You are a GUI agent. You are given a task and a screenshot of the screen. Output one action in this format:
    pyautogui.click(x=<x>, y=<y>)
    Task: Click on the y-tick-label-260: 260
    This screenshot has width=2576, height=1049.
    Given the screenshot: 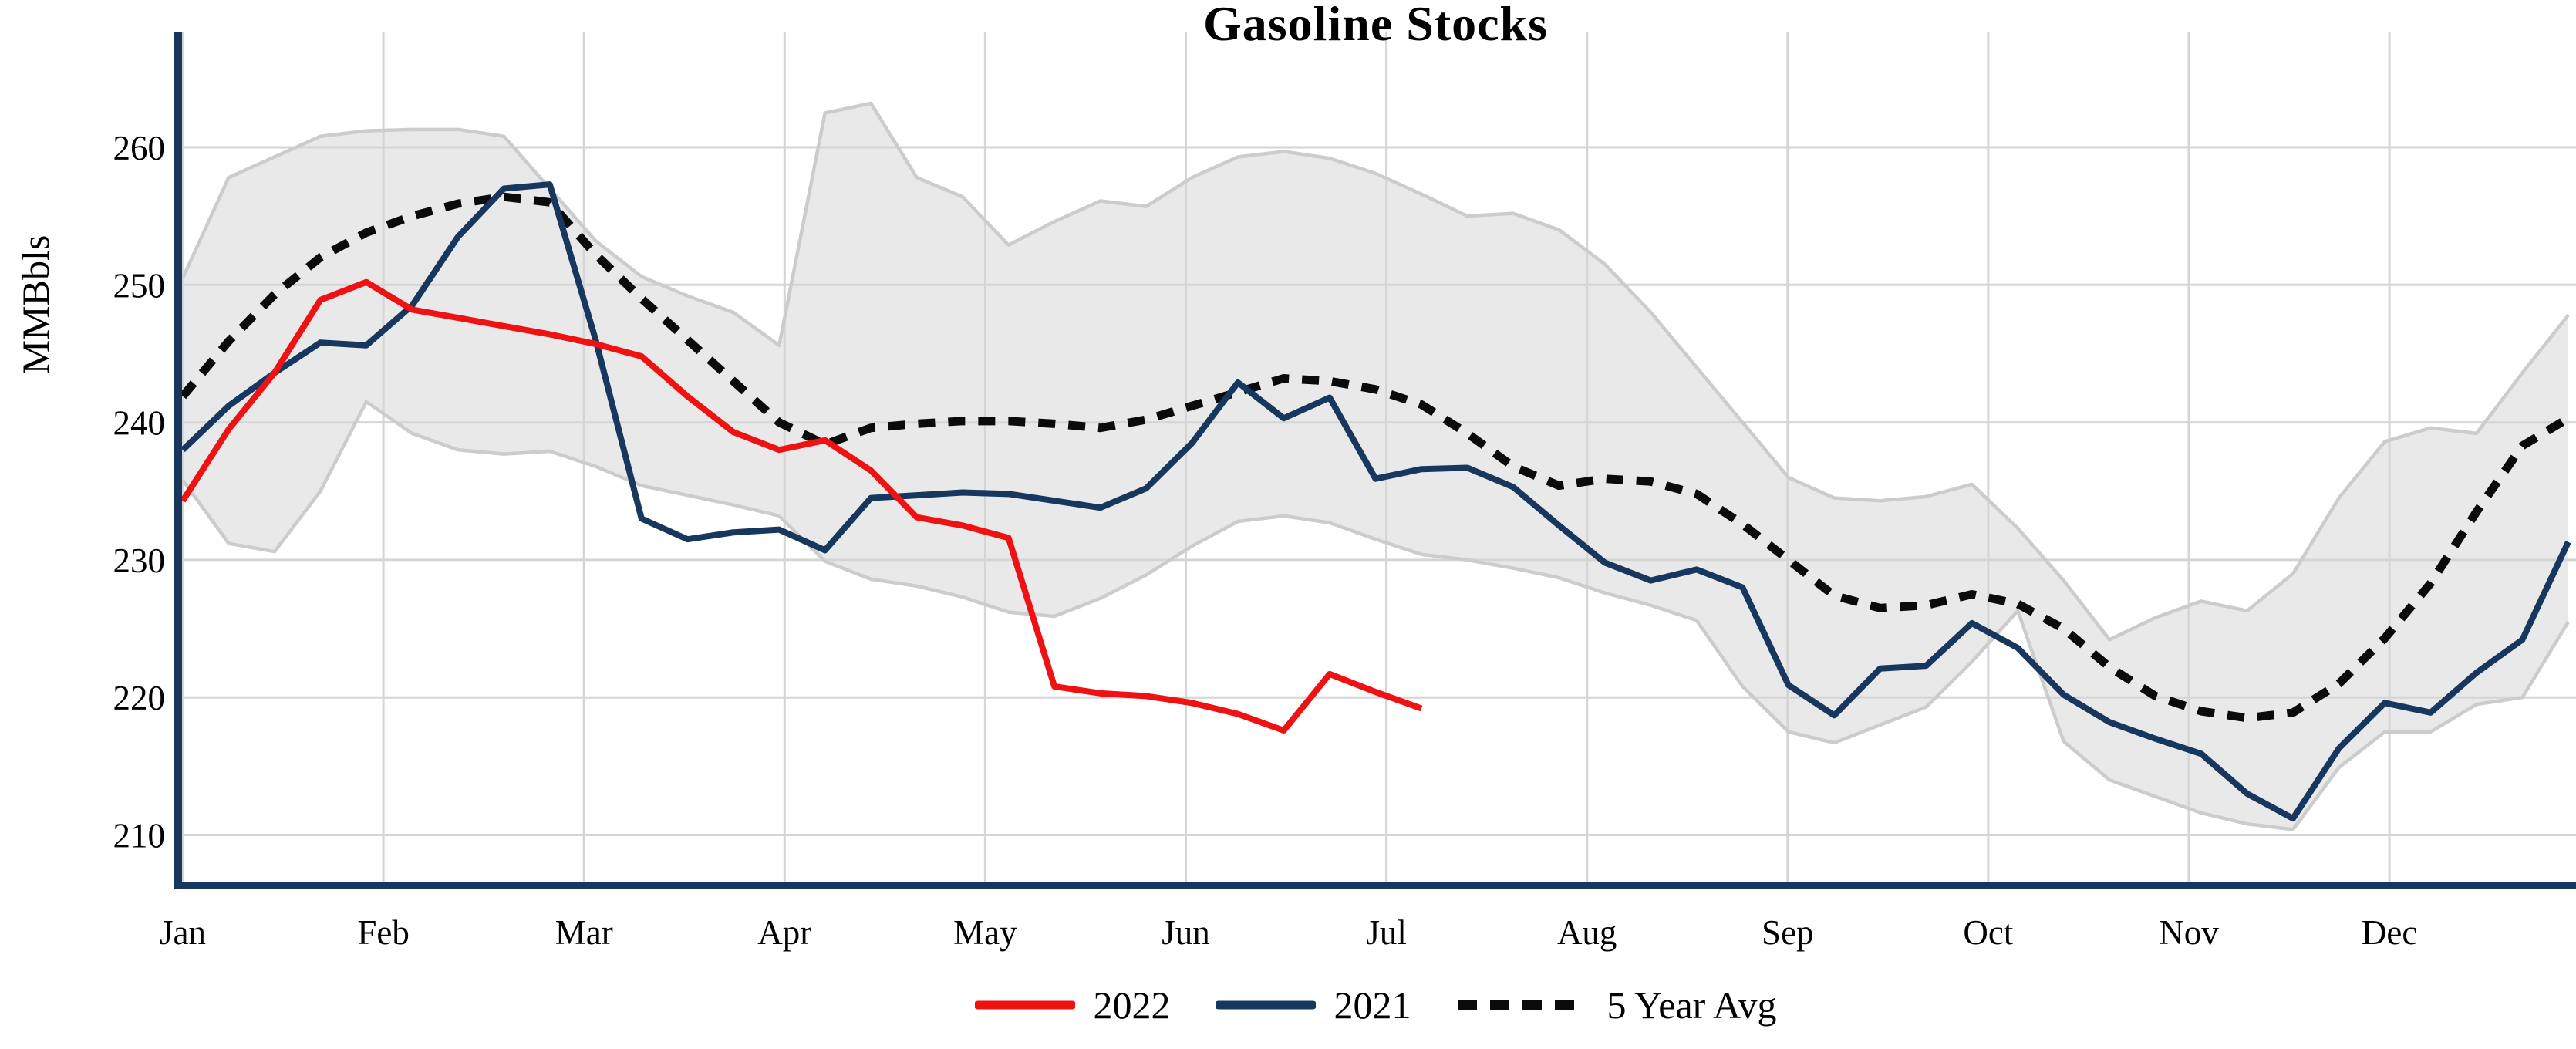 What is the action you would take?
    pyautogui.click(x=139, y=148)
    